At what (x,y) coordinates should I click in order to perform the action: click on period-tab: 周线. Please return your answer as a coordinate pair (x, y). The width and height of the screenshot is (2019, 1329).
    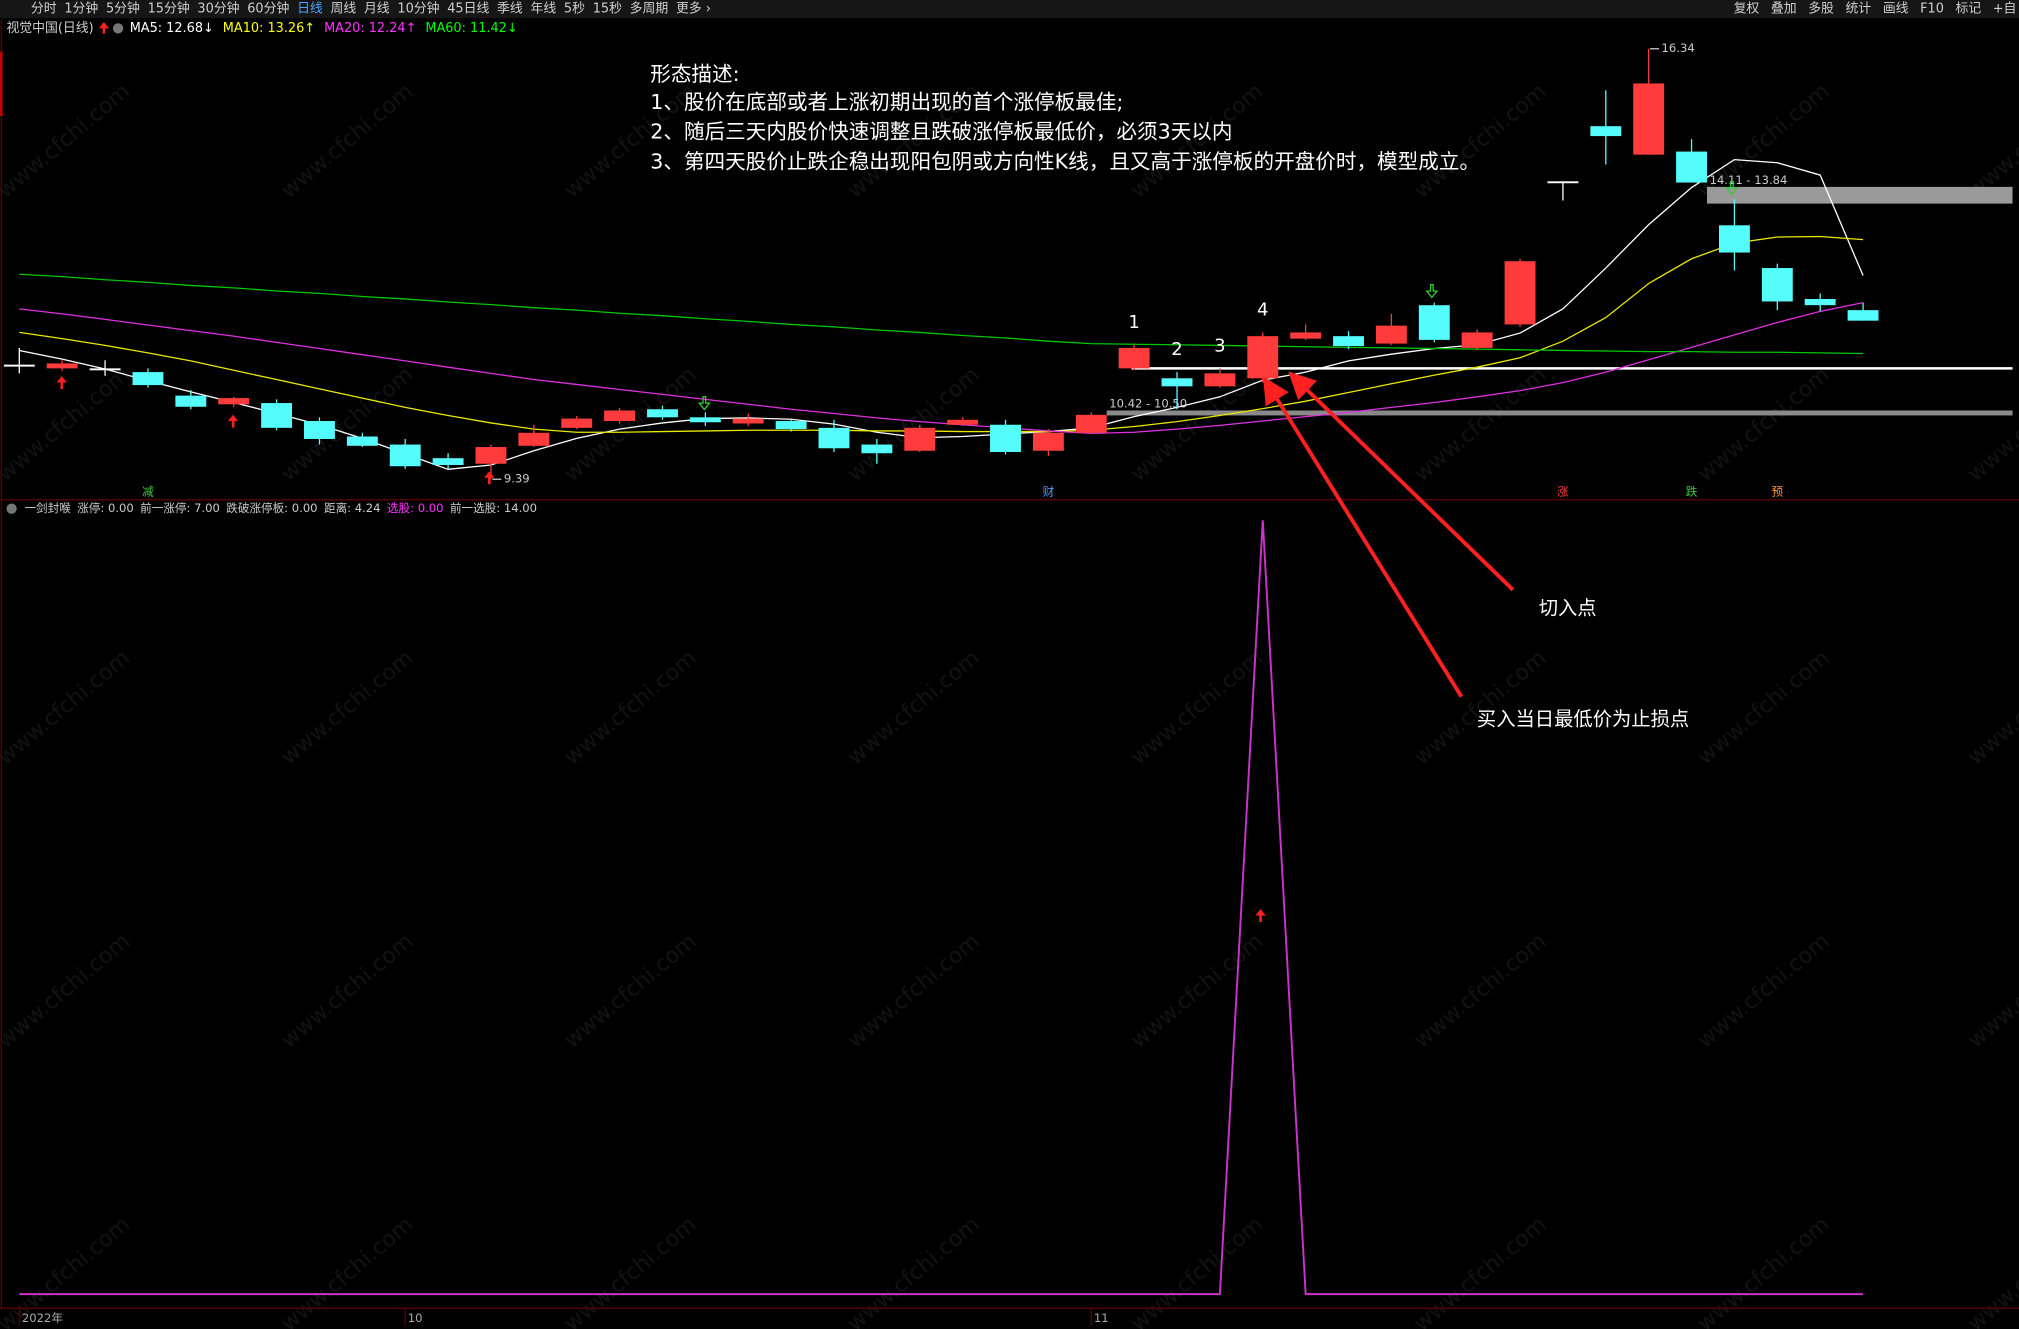
    Looking at the image, I should click on (344, 9).